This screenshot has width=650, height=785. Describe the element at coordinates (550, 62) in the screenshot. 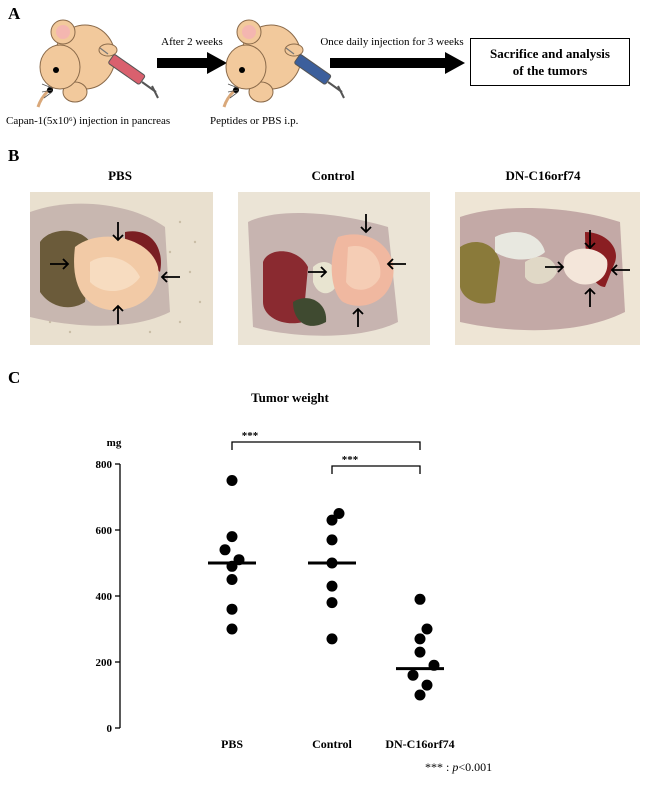

I see `result-box: Sacrifice and analysis of the tumors` at that location.